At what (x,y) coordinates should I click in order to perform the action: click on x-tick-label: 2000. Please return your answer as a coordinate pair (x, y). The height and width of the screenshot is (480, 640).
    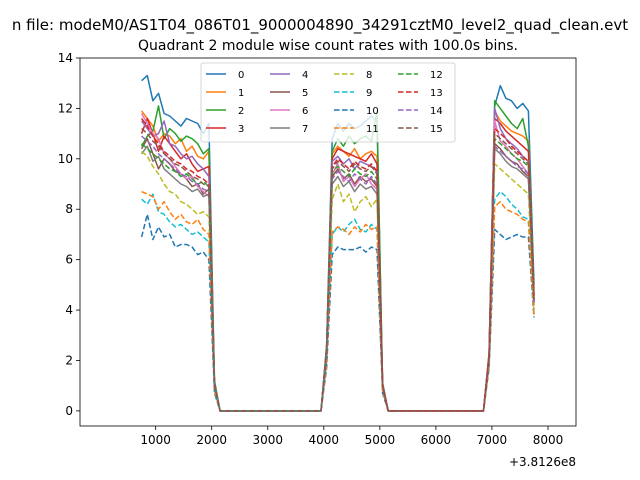
    Looking at the image, I should click on (211, 440).